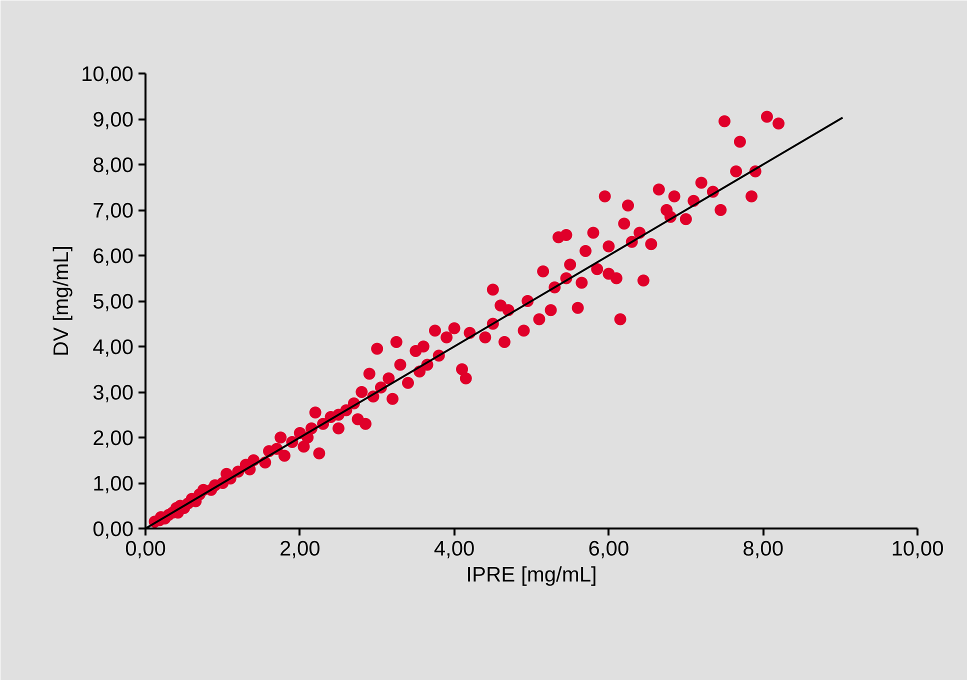  Describe the element at coordinates (113, 484) in the screenshot. I see `y-tick-label: 1,00` at that location.